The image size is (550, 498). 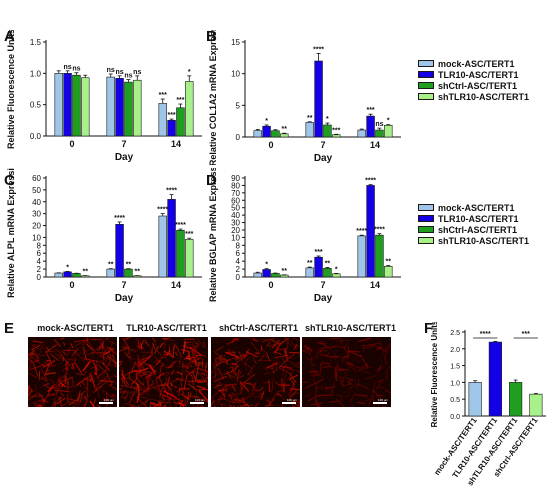 What do you see at coordinates (455, 383) in the screenshot?
I see `y-tick-label: 1.0` at bounding box center [455, 383].